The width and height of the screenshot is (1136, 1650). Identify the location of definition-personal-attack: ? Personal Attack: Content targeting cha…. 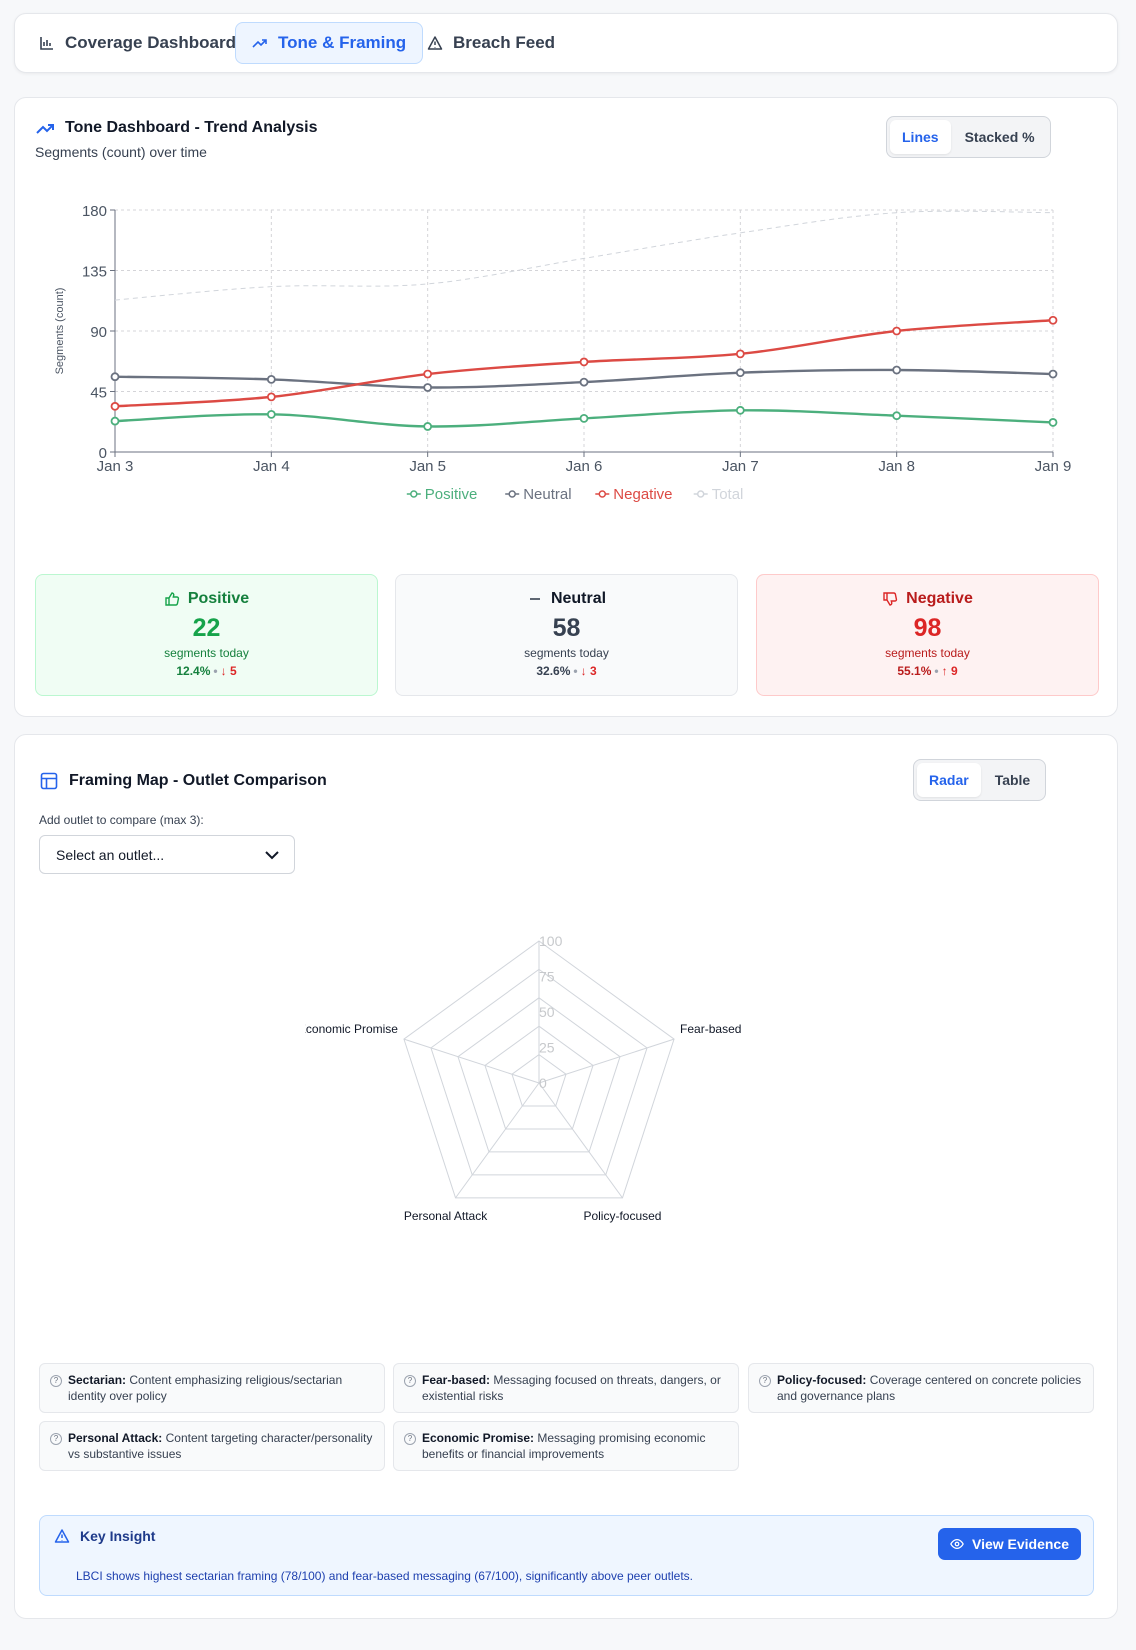
(212, 1446).